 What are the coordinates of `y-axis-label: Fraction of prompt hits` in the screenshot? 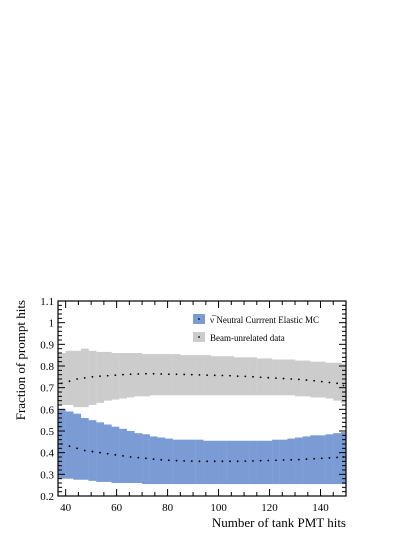 It's located at (20, 360).